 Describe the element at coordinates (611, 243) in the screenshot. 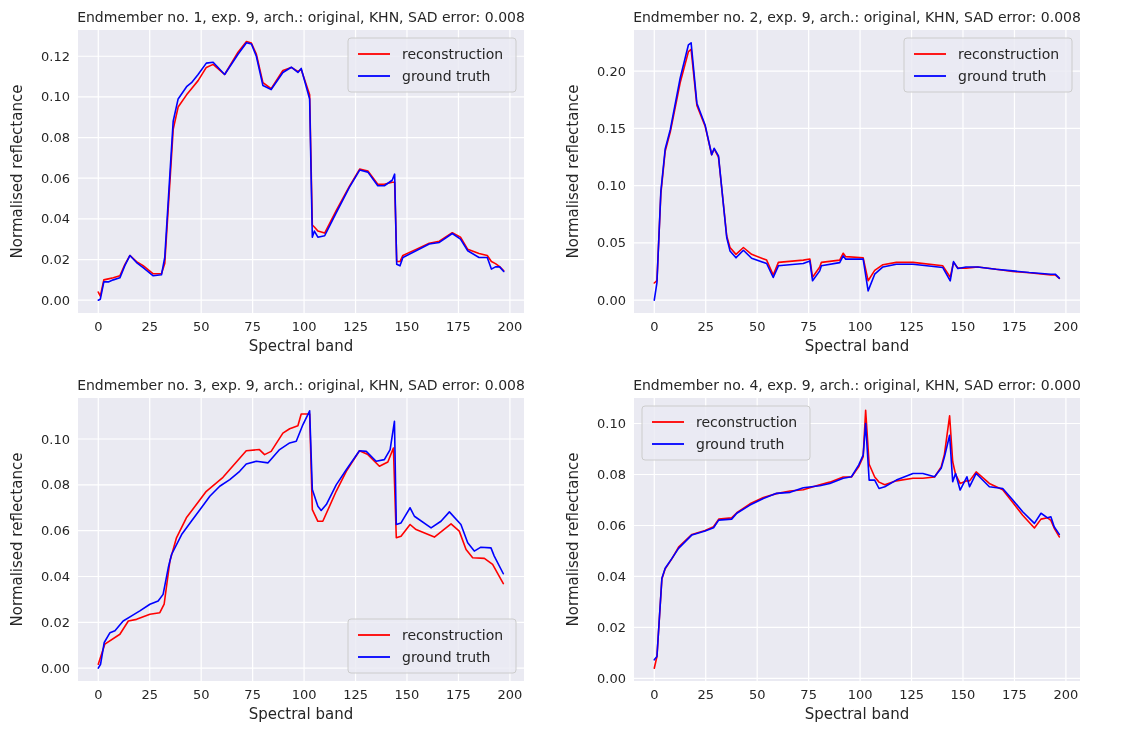

I see `y-tick-label: 0.05` at that location.